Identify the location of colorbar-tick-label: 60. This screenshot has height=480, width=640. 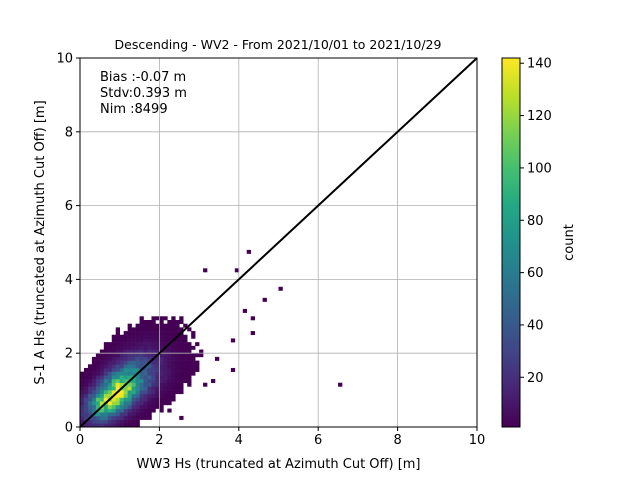
(535, 273).